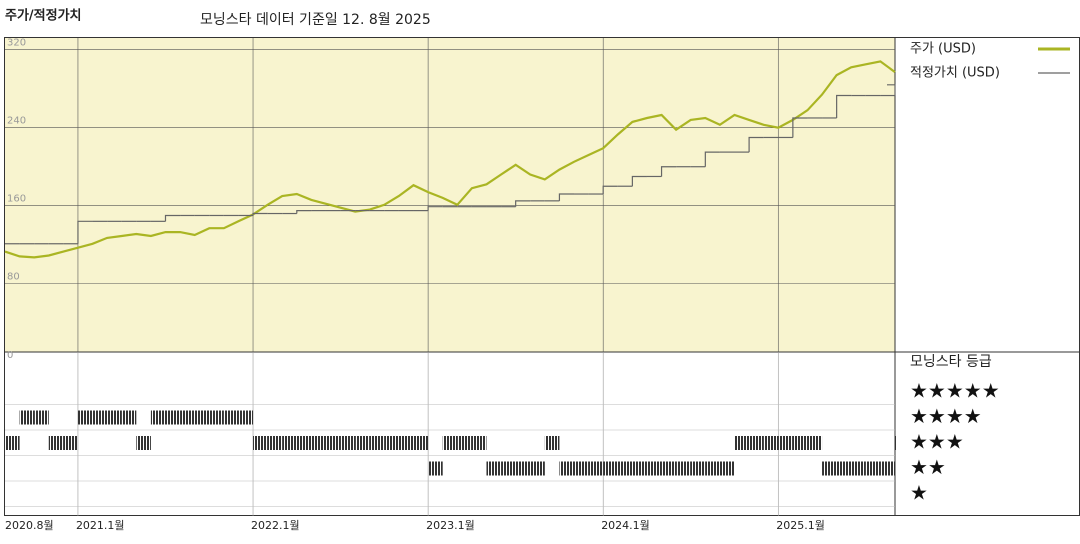  I want to click on x-tick-label: 2021.1월, so click(100, 525).